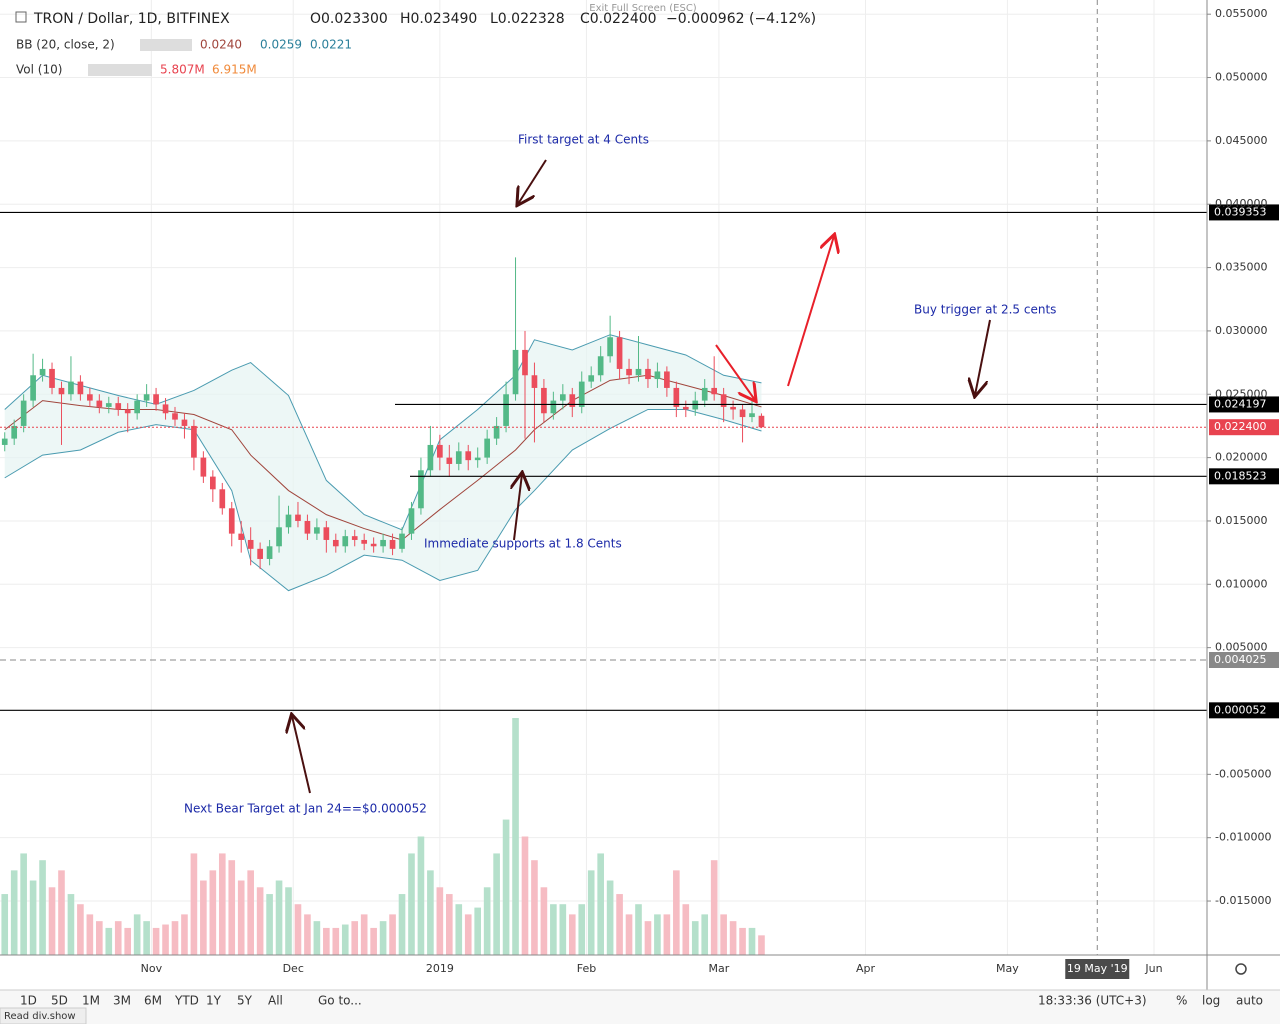 The height and width of the screenshot is (1028, 1280). Describe the element at coordinates (1240, 659) in the screenshot. I see `level-label: 0.004025` at that location.